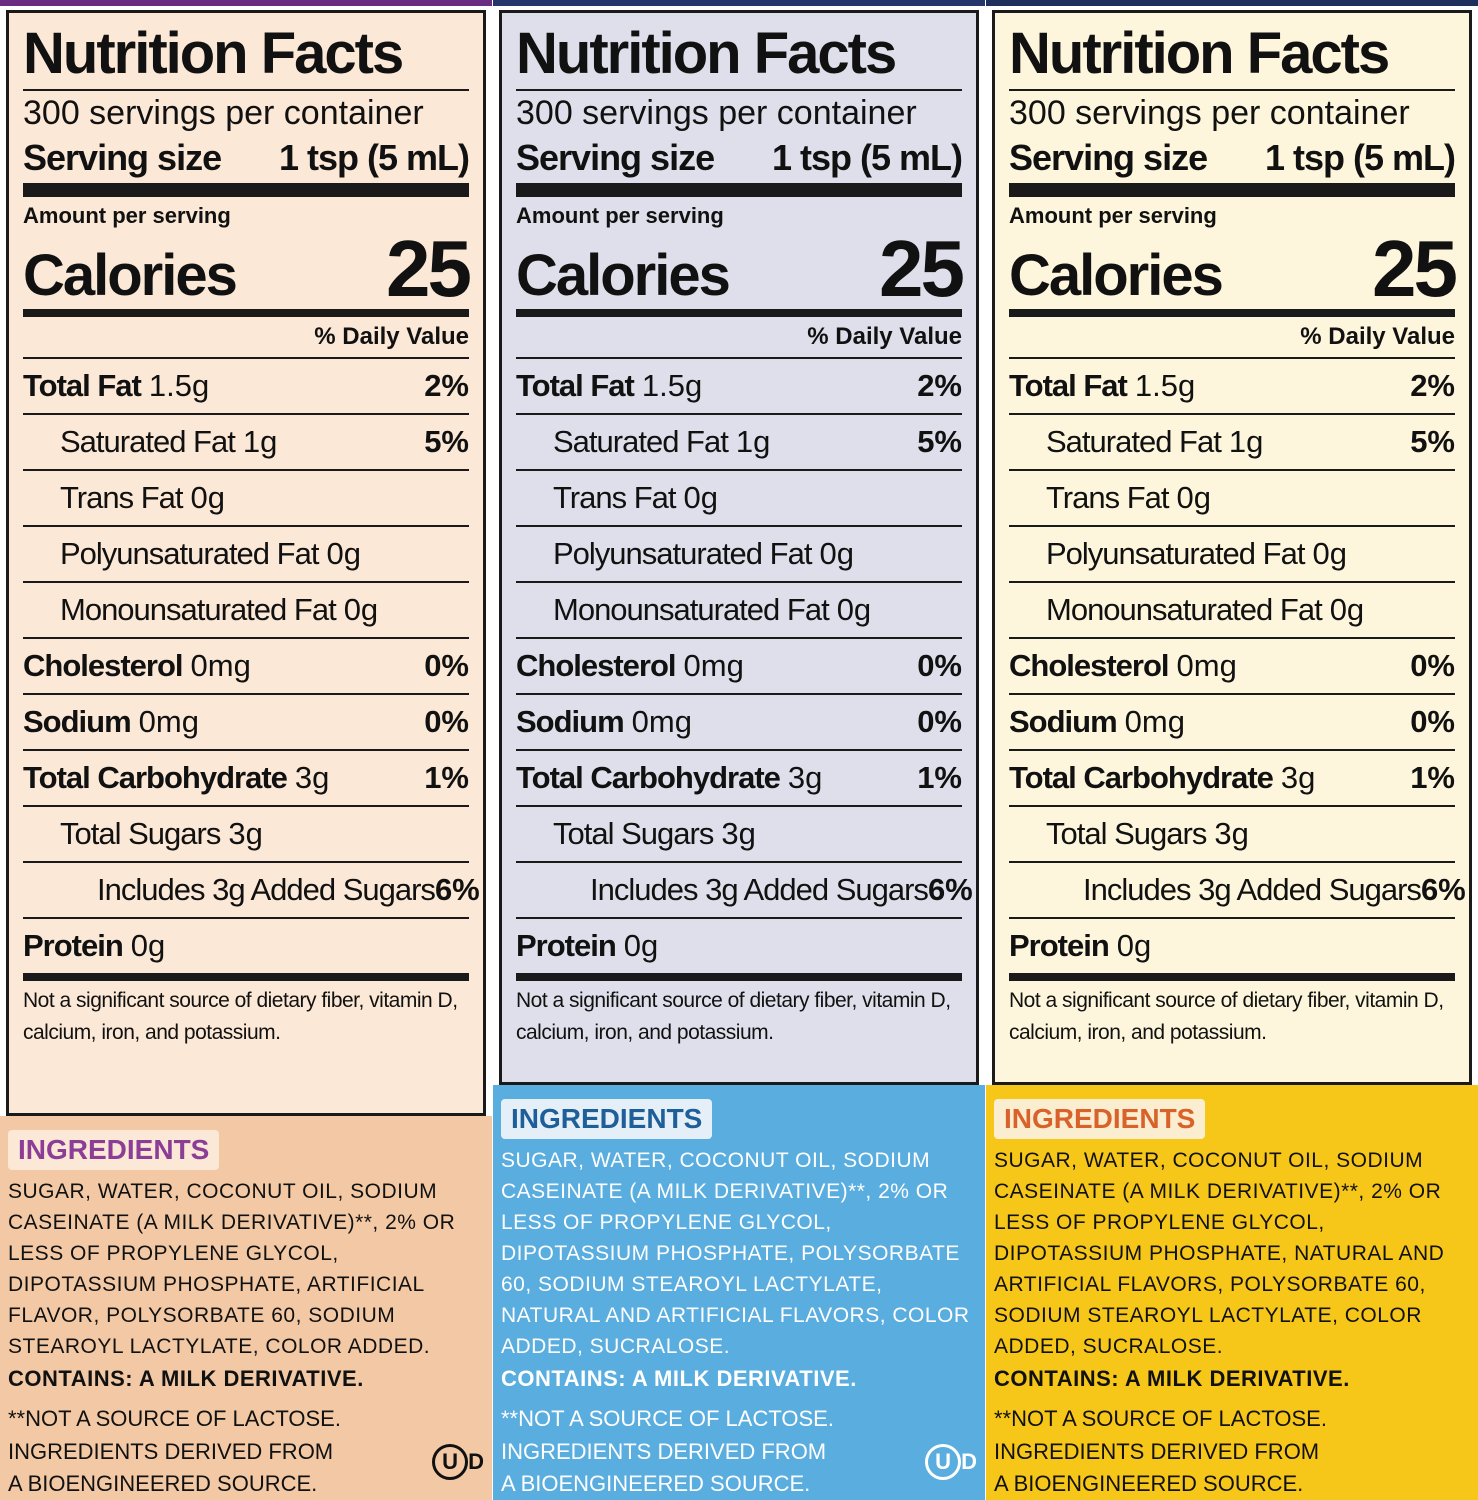  I want to click on nutrient-name: Polyunsaturated Fat, so click(682, 553).